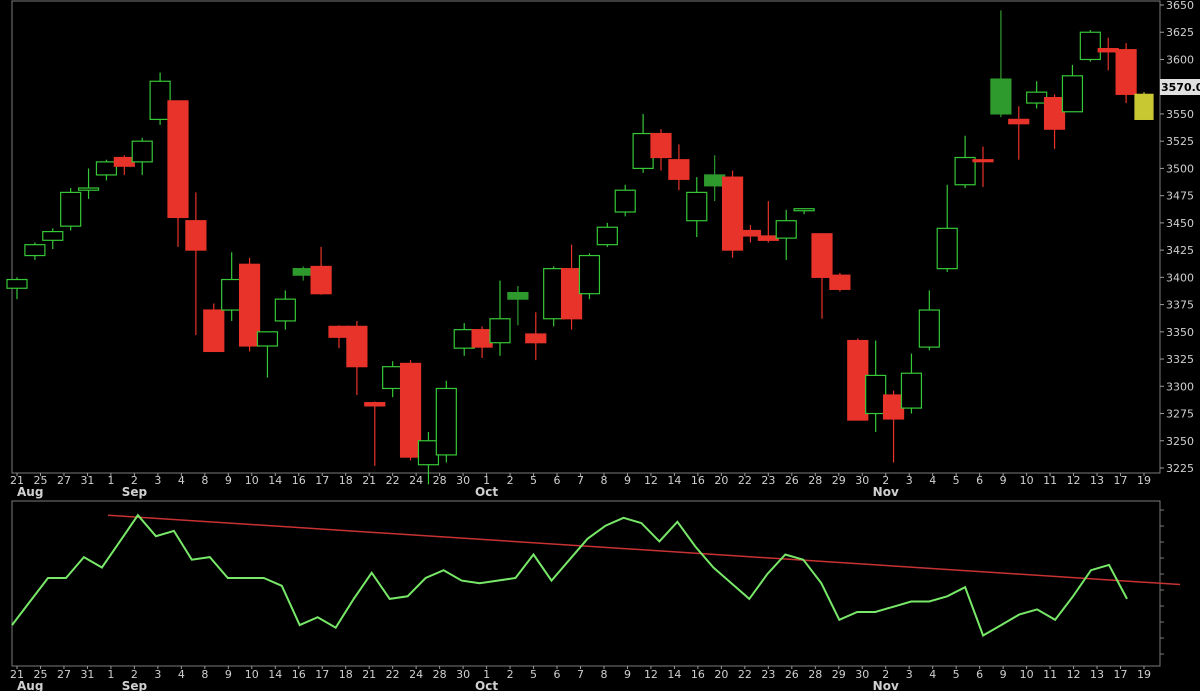  What do you see at coordinates (346, 674) in the screenshot?
I see `x-tick-label: 18` at bounding box center [346, 674].